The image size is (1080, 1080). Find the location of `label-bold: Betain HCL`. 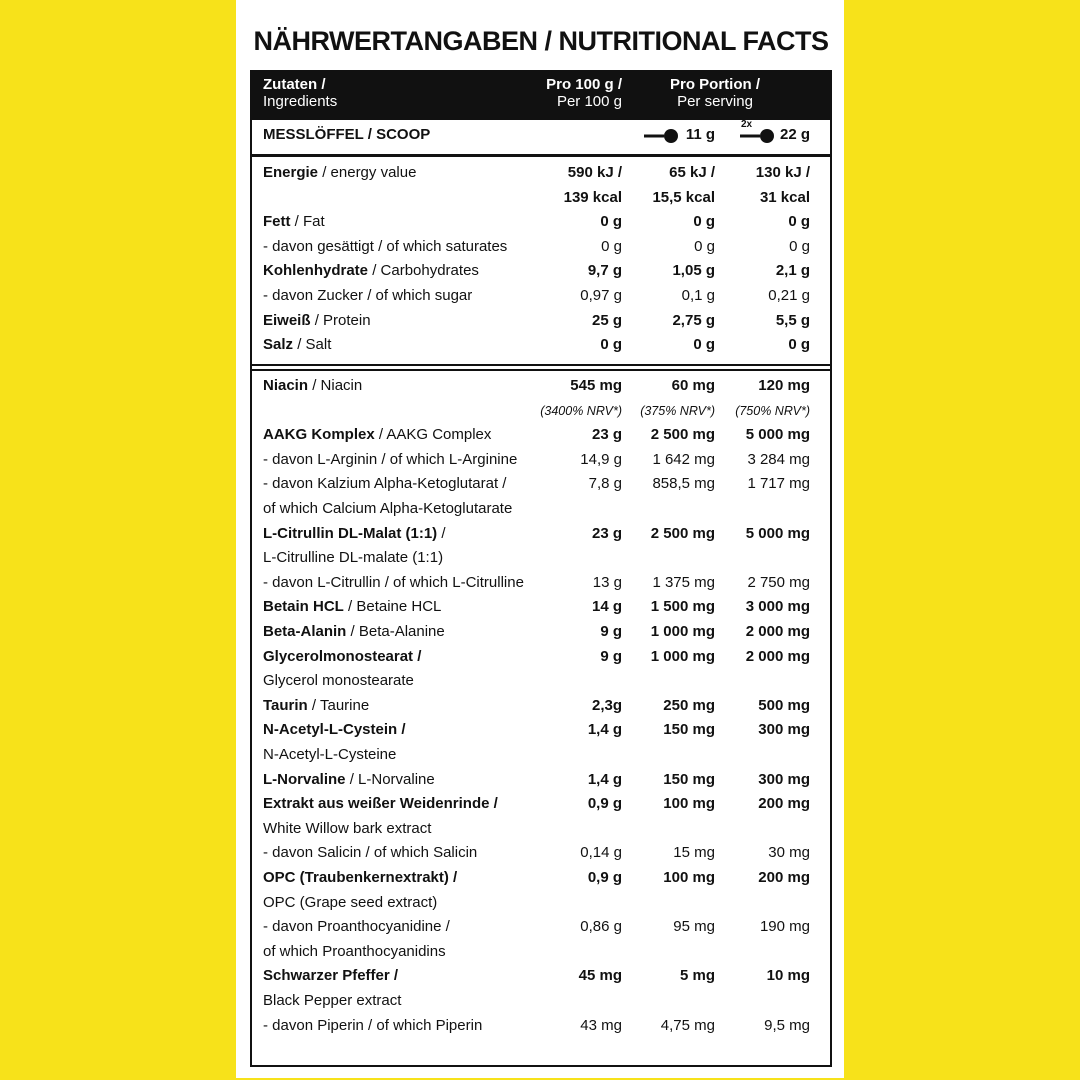

label-bold: Betain HCL is located at coordinates (303, 607).